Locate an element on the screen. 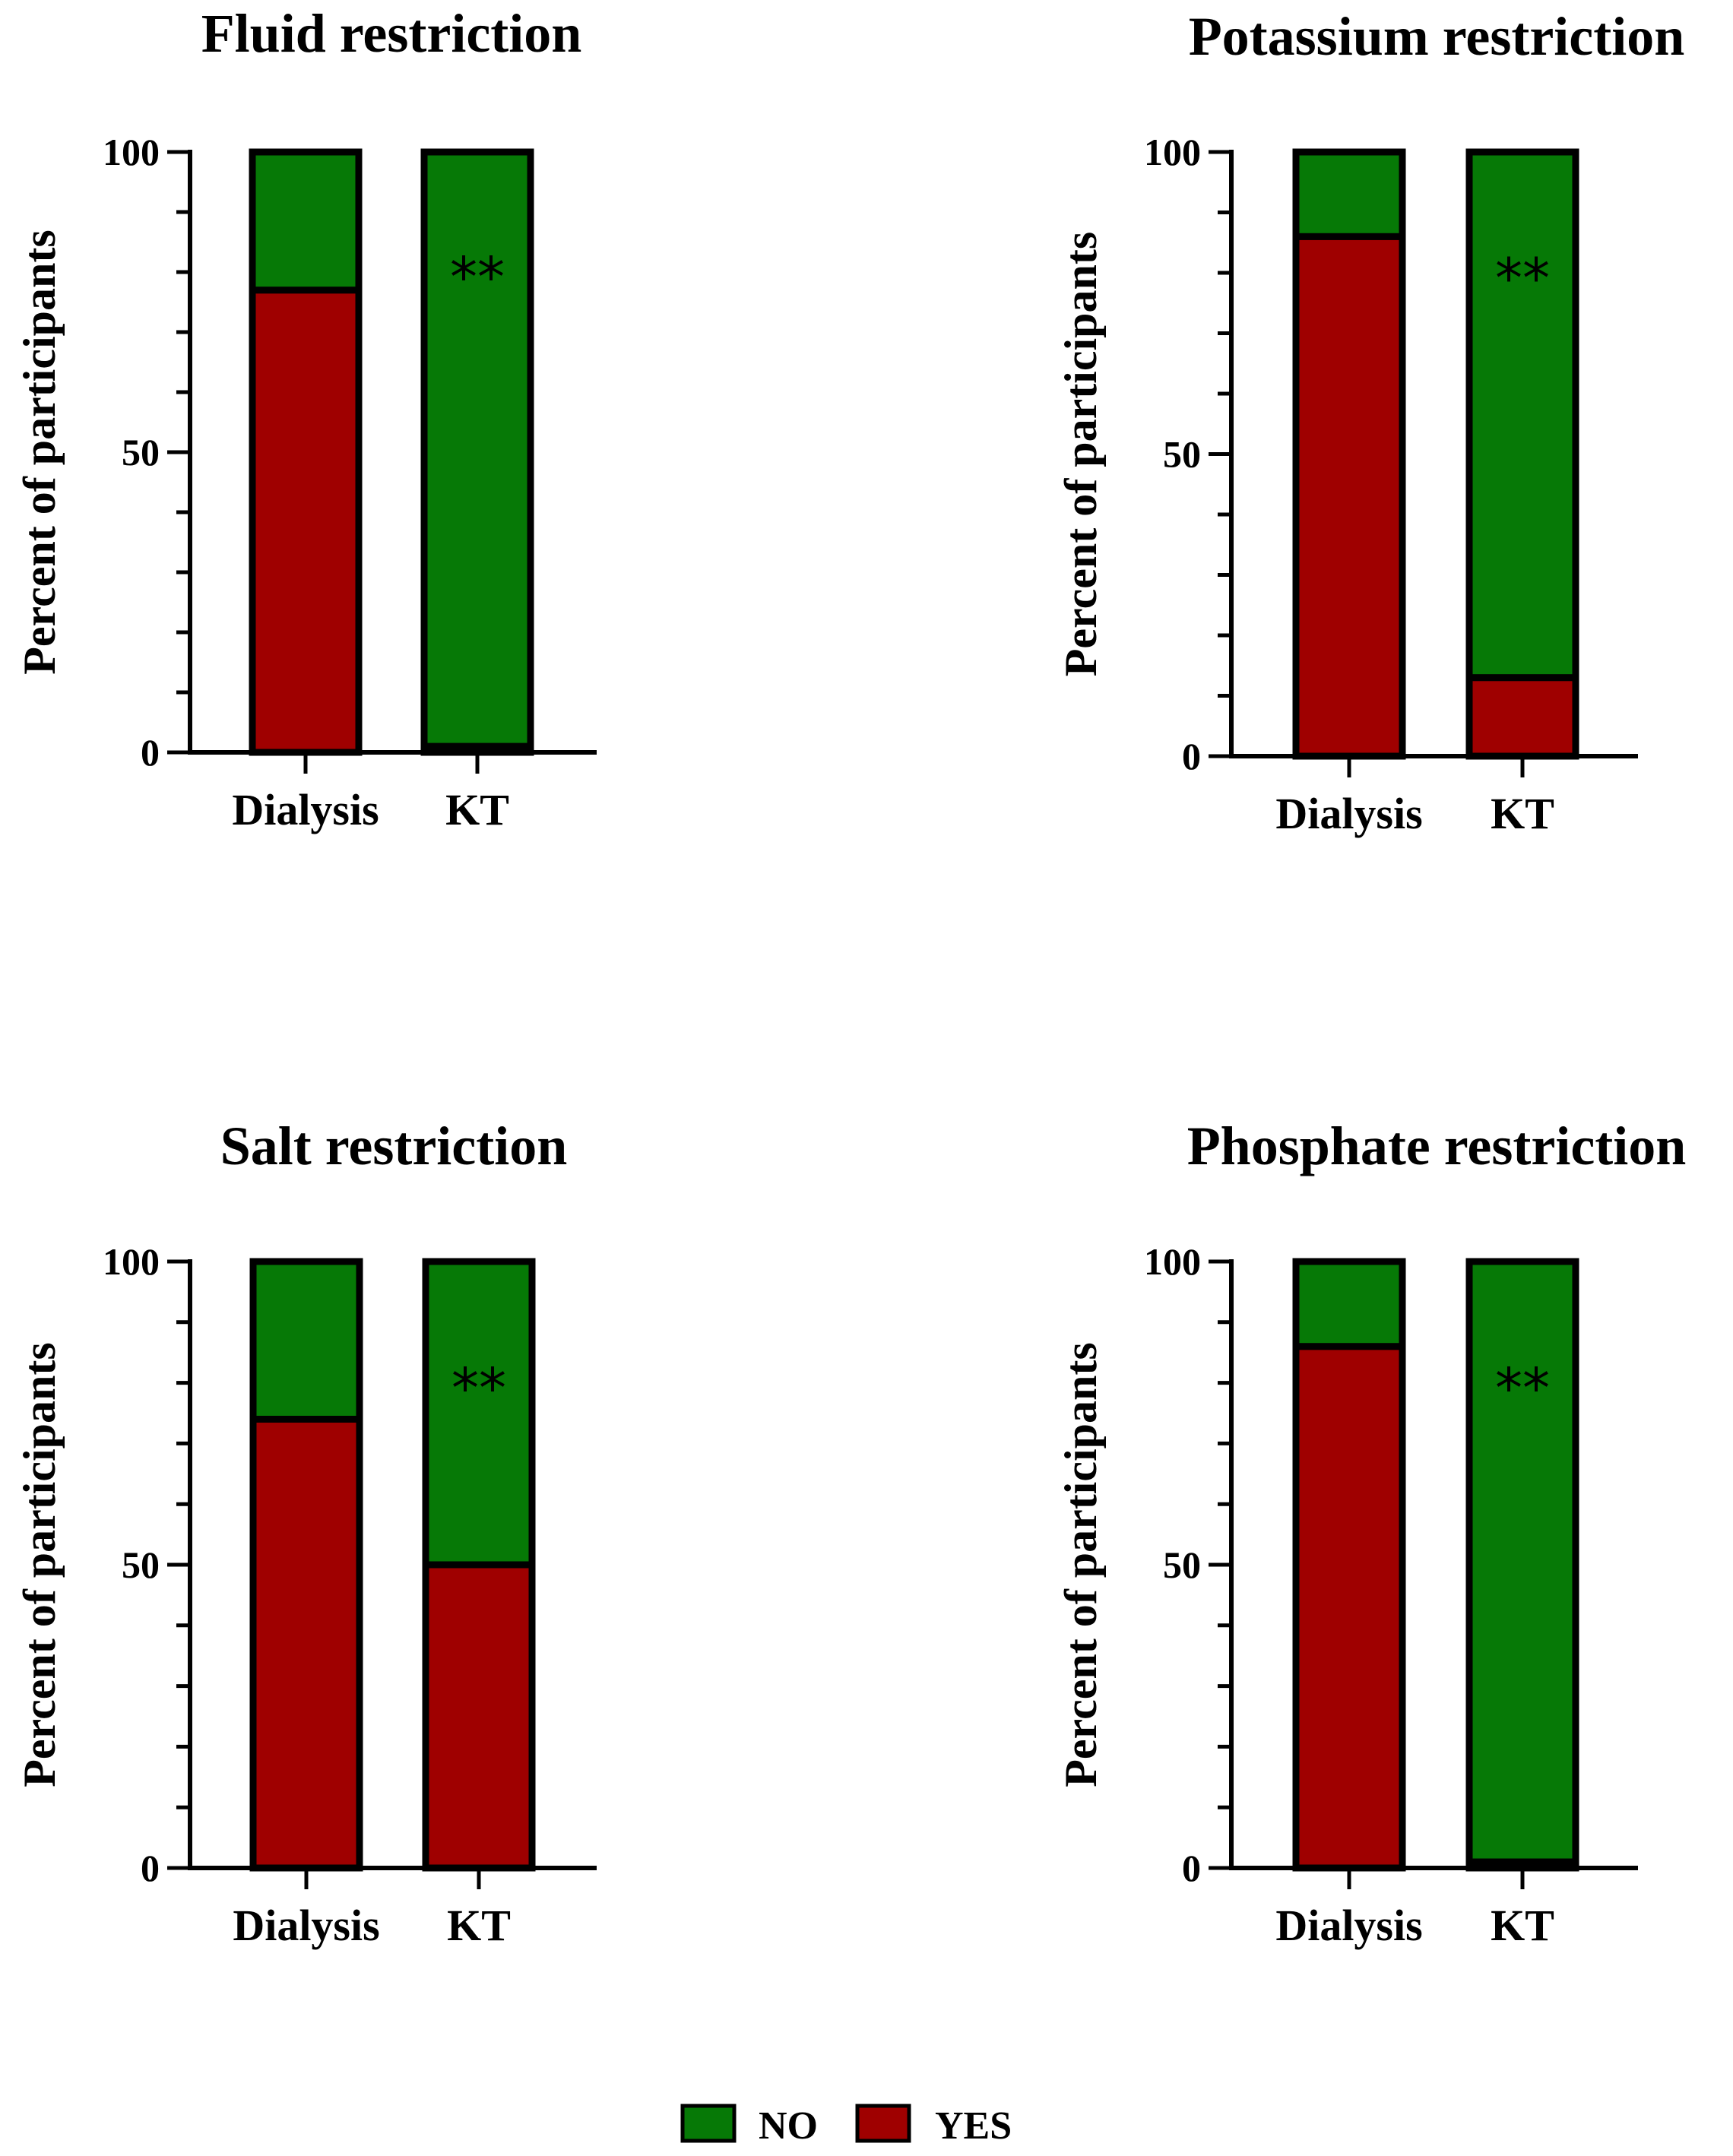 The image size is (1733, 2156). legend-swatch-no is located at coordinates (708, 2123).